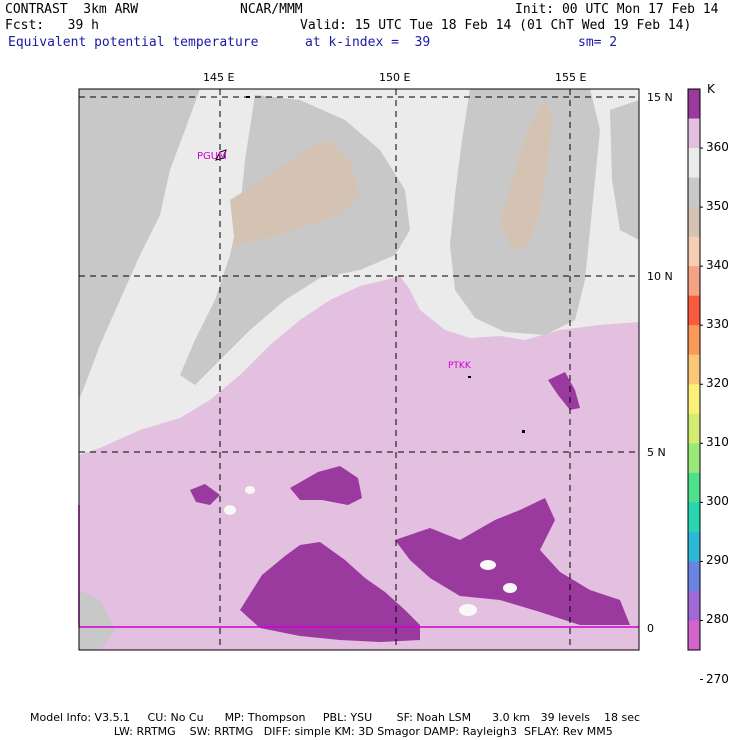 The height and width of the screenshot is (740, 740). I want to click on smoothing: sm= 2, so click(598, 42).